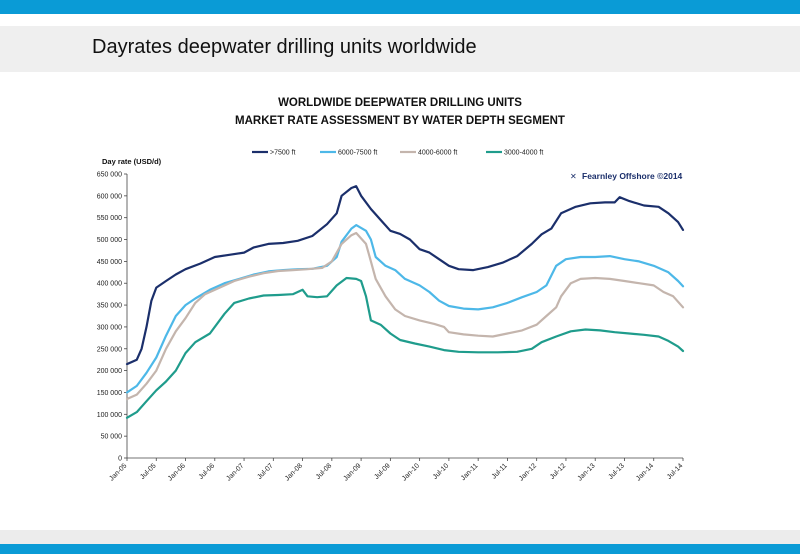 Image resolution: width=800 pixels, height=554 pixels. Describe the element at coordinates (357, 153) in the screenshot. I see `legend-label: 6000-7500 ft` at that location.